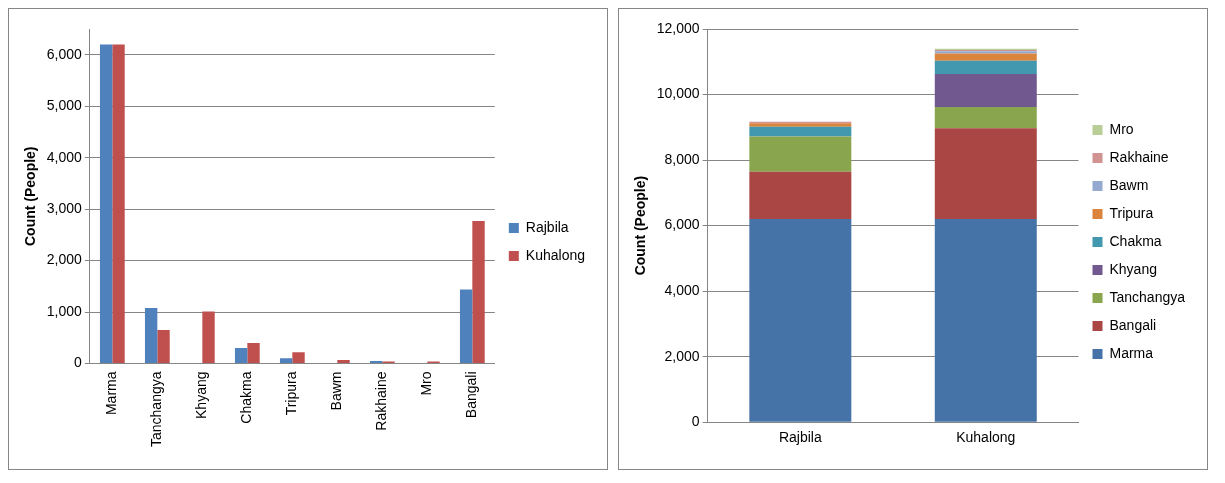  Describe the element at coordinates (1147, 296) in the screenshot. I see `legend-label: Tanchangya` at that location.